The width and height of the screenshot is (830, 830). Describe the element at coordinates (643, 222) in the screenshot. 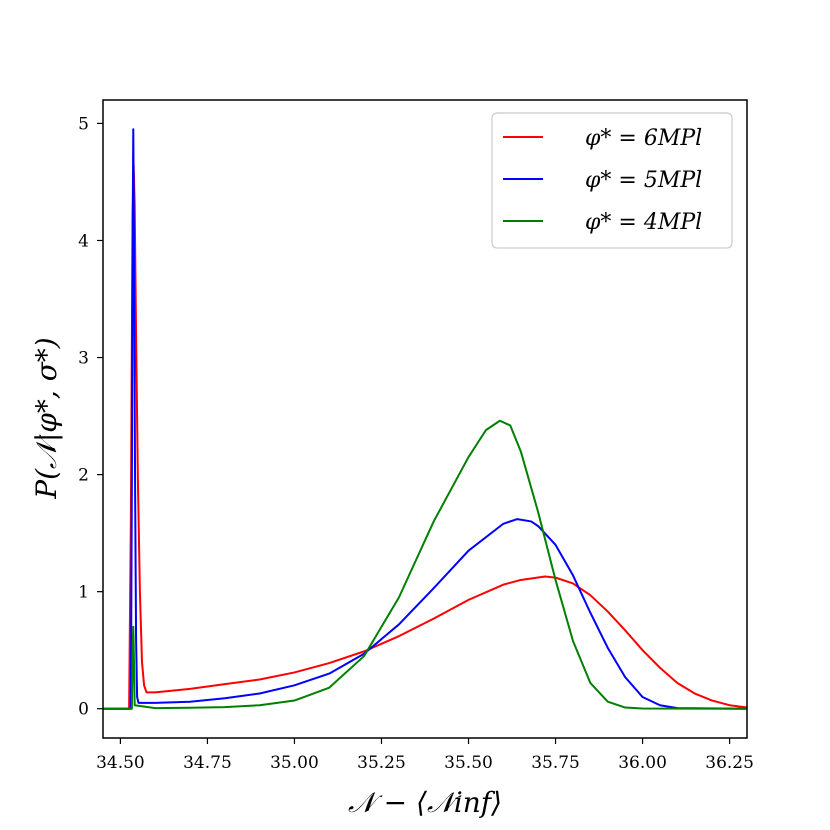

I see `legend-label-3: φ* = 4MPl` at that location.